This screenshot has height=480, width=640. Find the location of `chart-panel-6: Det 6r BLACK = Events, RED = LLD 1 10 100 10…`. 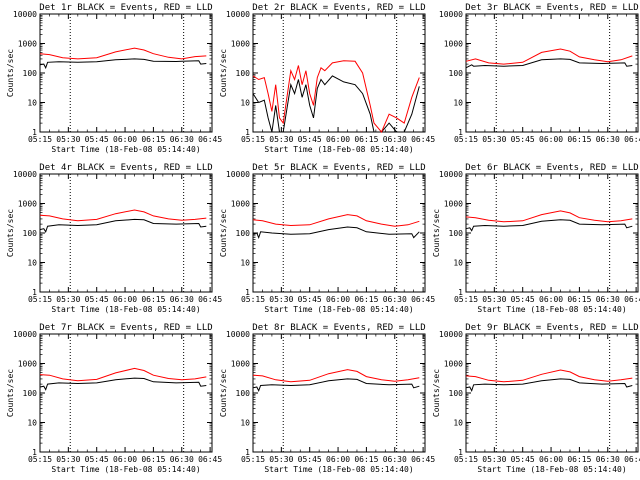

chart-panel-6: Det 6r BLACK = Events, RED = LLD 1 10 100 10… is located at coordinates (536, 238).